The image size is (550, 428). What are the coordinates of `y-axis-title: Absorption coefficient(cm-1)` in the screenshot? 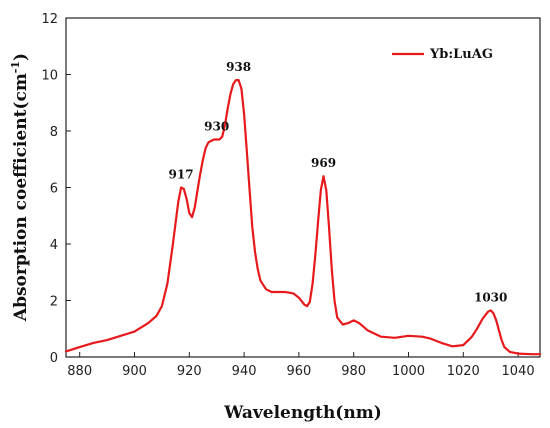 It's located at (20, 187).